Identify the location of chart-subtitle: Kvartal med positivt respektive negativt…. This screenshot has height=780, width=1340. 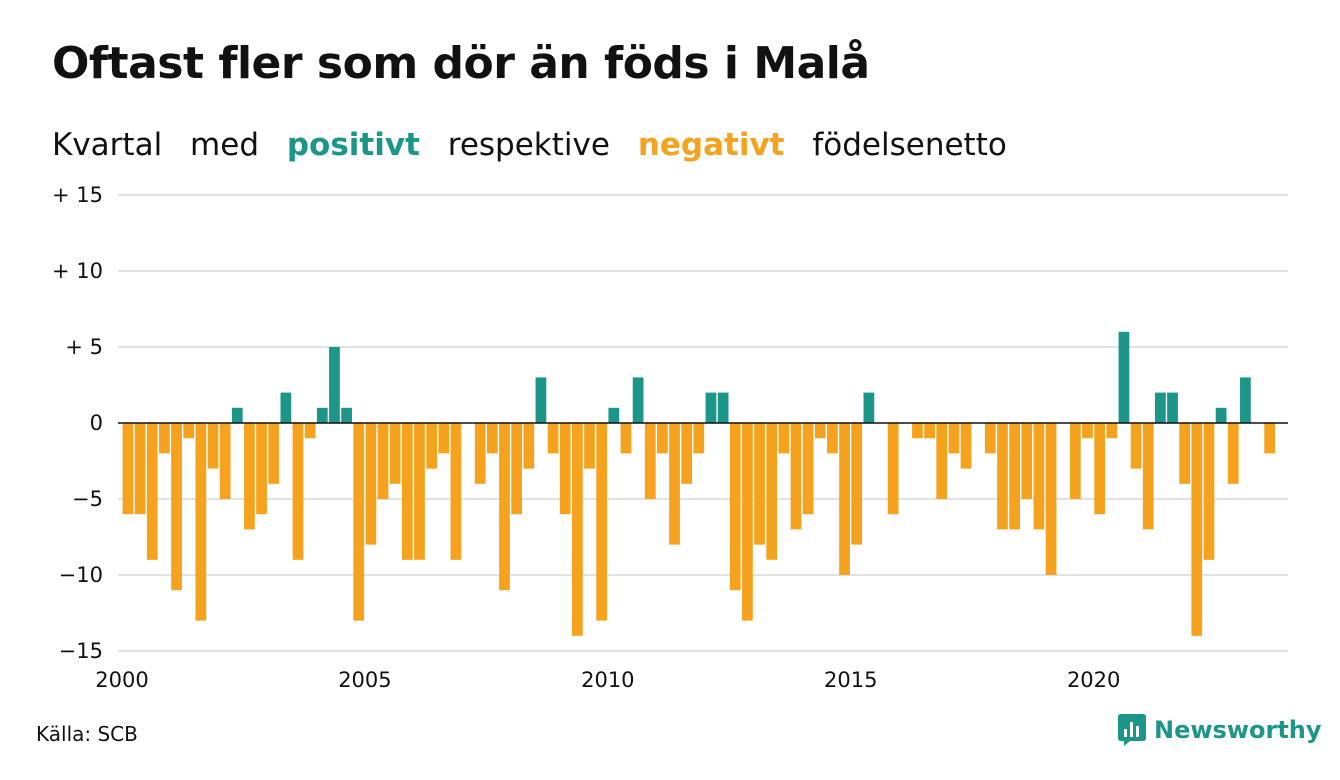
(538, 145).